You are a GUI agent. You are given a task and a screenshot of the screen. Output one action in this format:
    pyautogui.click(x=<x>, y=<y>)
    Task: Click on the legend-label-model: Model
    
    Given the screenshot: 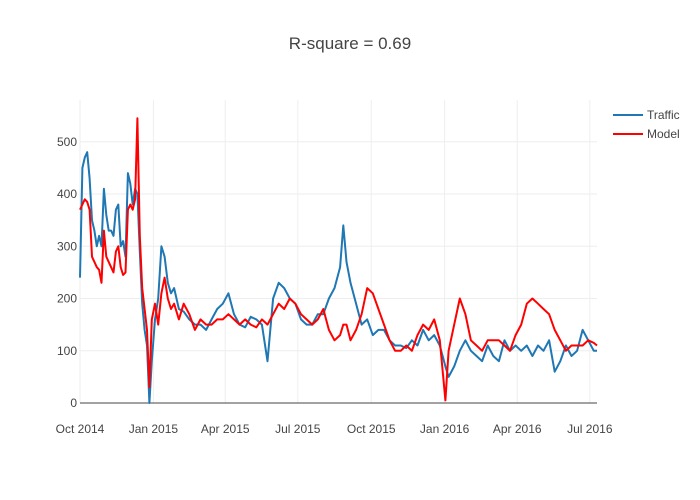 What is the action you would take?
    pyautogui.click(x=663, y=134)
    